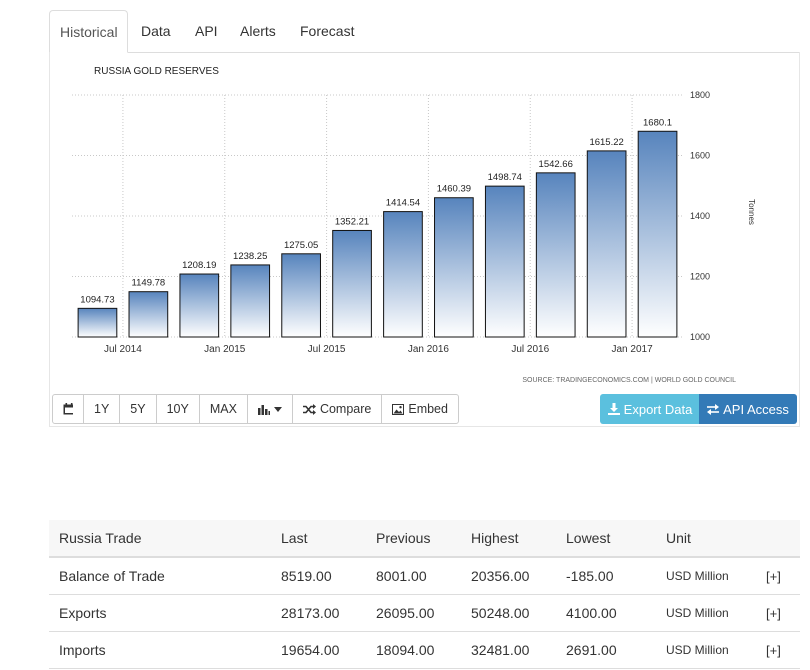 The width and height of the screenshot is (810, 670). I want to click on header-last: Last, so click(328, 539).